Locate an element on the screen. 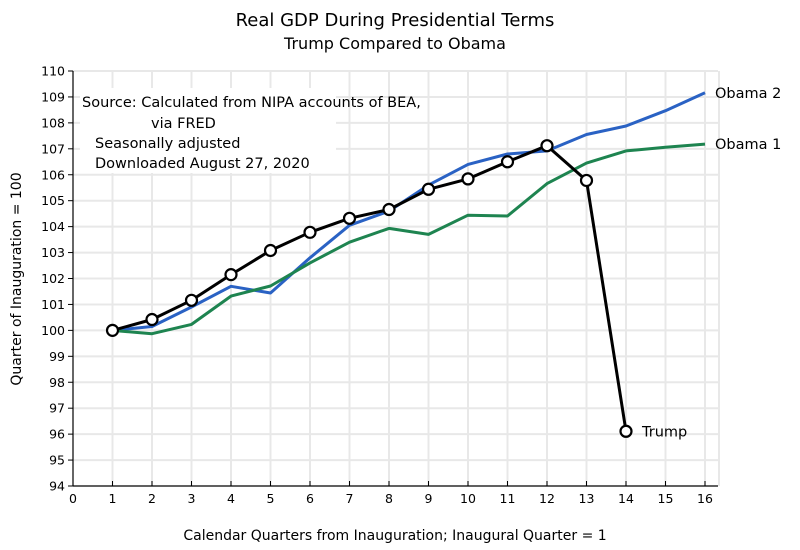 Image resolution: width=800 pixels, height=550 pixels. x-tick-label: 14 is located at coordinates (626, 498).